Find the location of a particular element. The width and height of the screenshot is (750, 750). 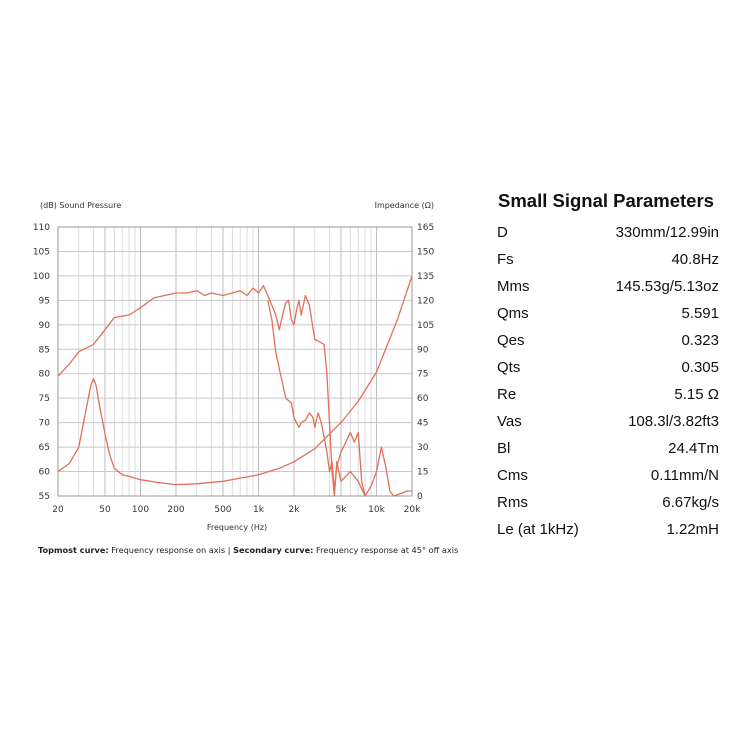

parameter-name: Bl is located at coordinates (504, 448).